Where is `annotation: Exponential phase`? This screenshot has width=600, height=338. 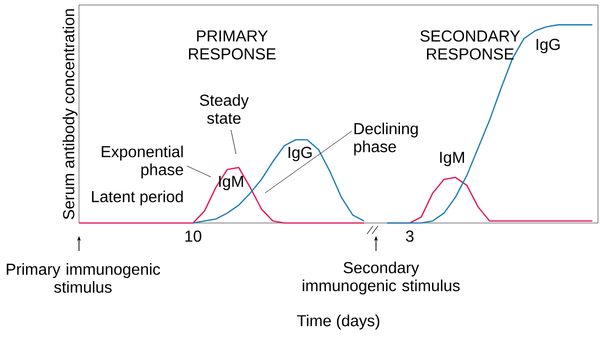 annotation: Exponential phase is located at coordinates (143, 162).